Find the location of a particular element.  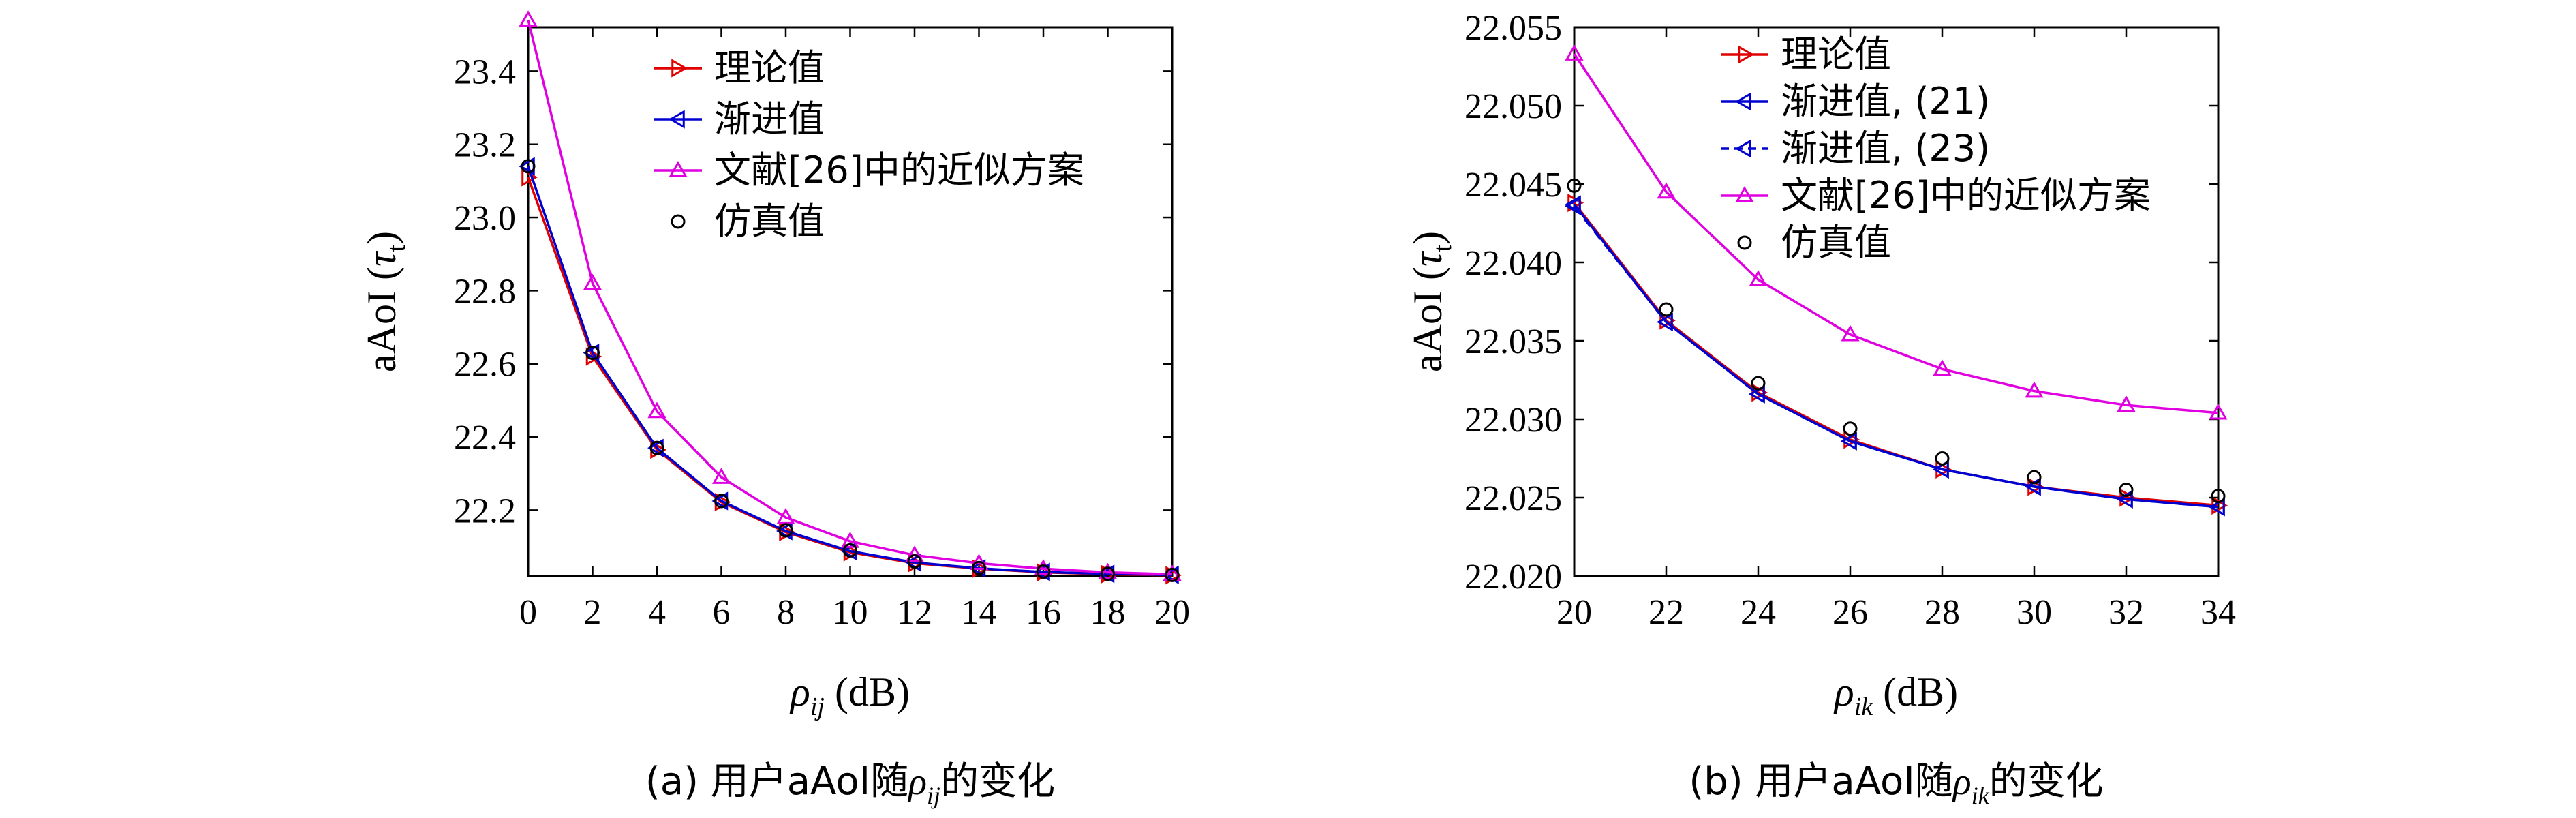

legend-label: 仿真值 is located at coordinates (1836, 243).